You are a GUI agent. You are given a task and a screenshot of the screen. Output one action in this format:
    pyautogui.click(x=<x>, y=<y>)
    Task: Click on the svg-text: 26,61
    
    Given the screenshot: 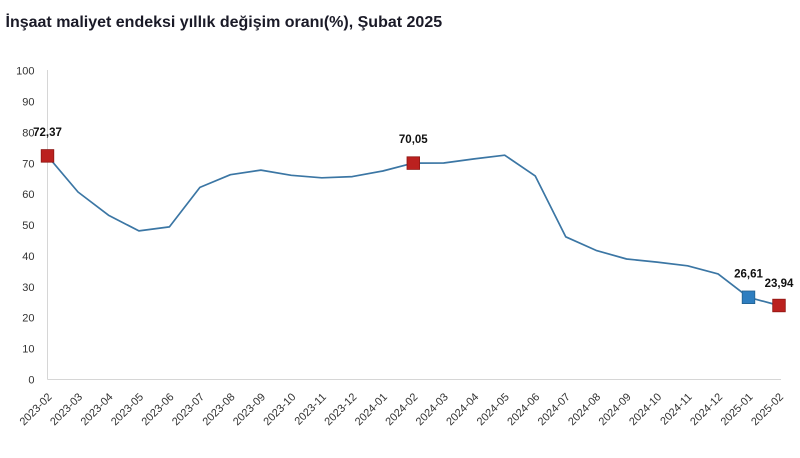 What is the action you would take?
    pyautogui.click(x=748, y=274)
    